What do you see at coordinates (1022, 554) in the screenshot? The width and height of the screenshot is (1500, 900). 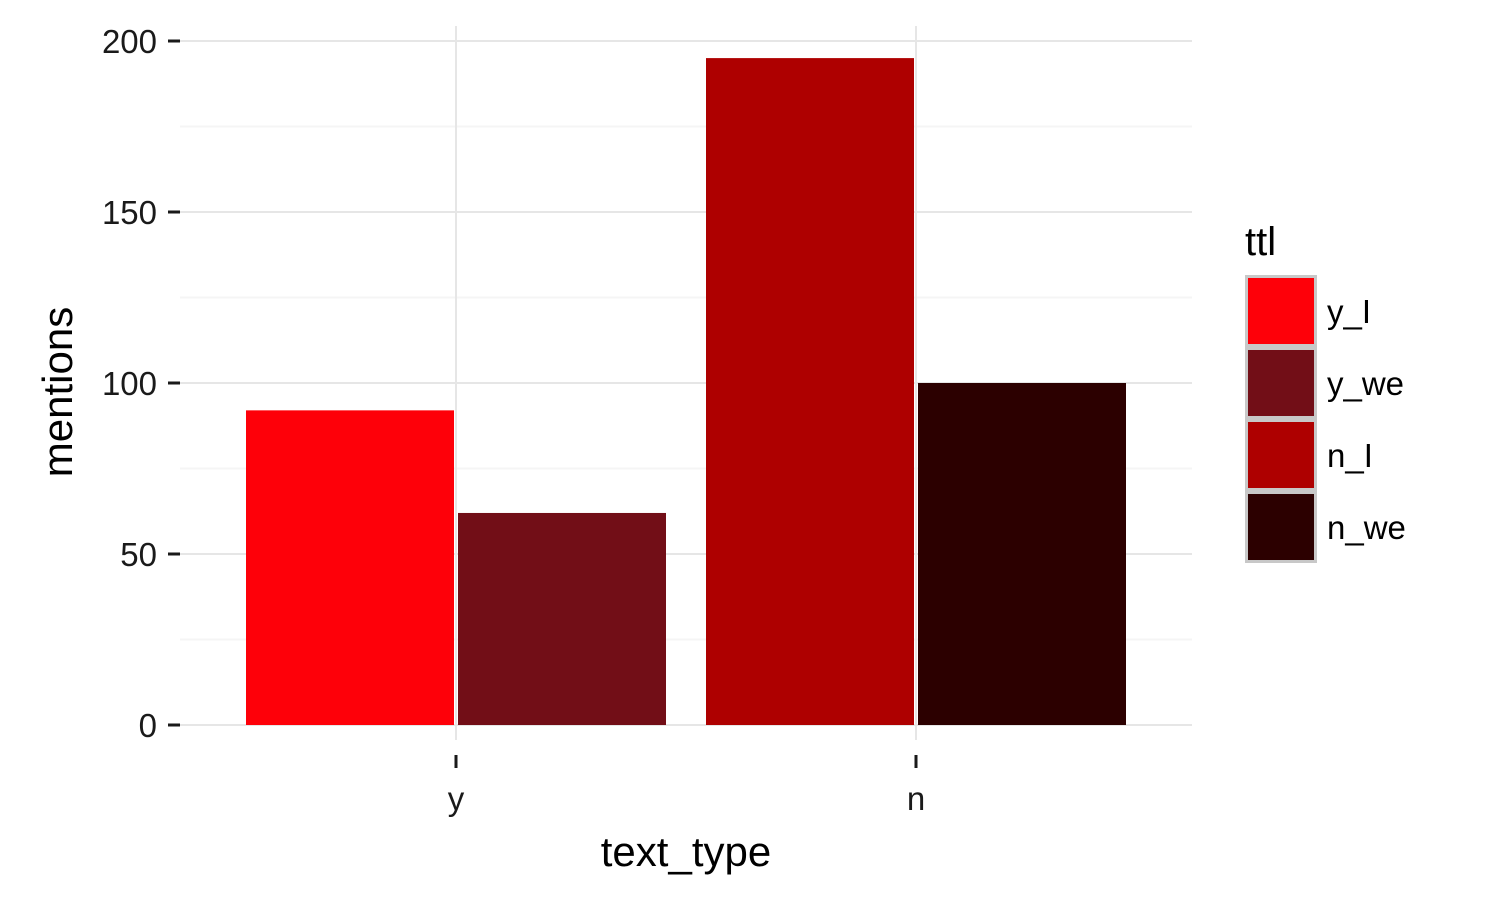 I see `bar-n_we` at bounding box center [1022, 554].